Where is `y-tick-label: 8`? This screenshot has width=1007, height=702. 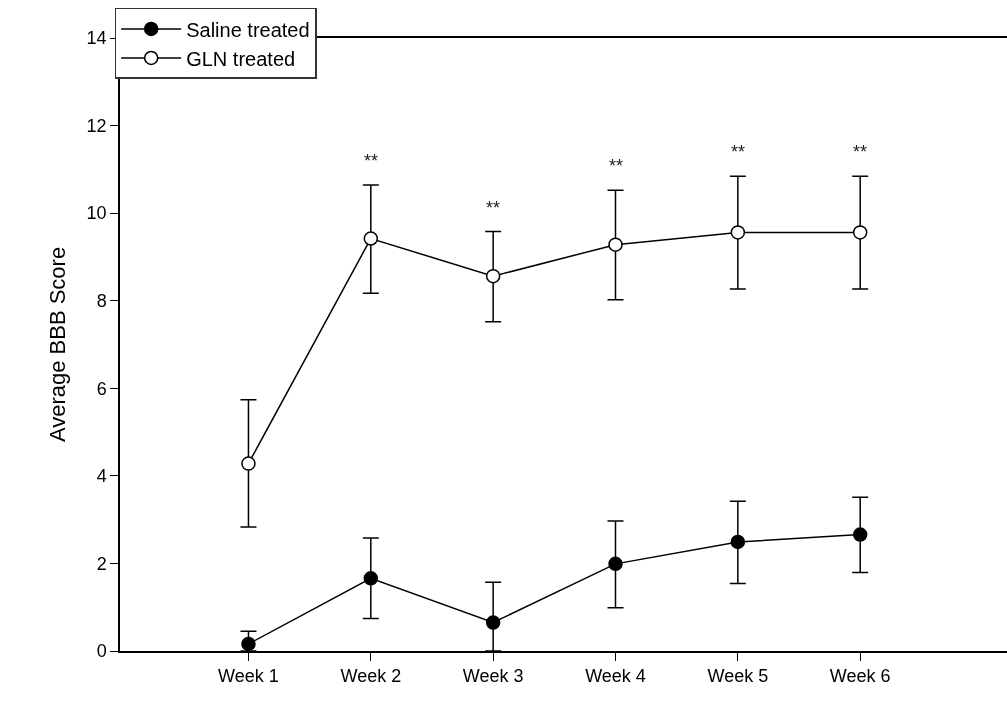
y-tick-label: 8 is located at coordinates (101, 301).